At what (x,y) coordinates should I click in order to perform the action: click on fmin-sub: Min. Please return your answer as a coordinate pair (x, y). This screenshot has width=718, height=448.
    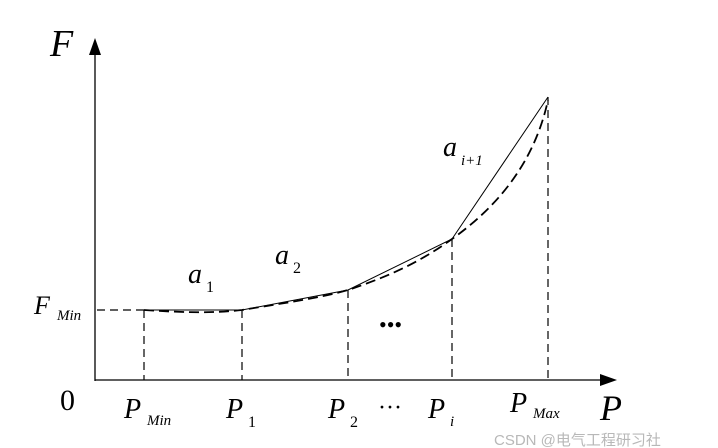
    Looking at the image, I should click on (68, 316).